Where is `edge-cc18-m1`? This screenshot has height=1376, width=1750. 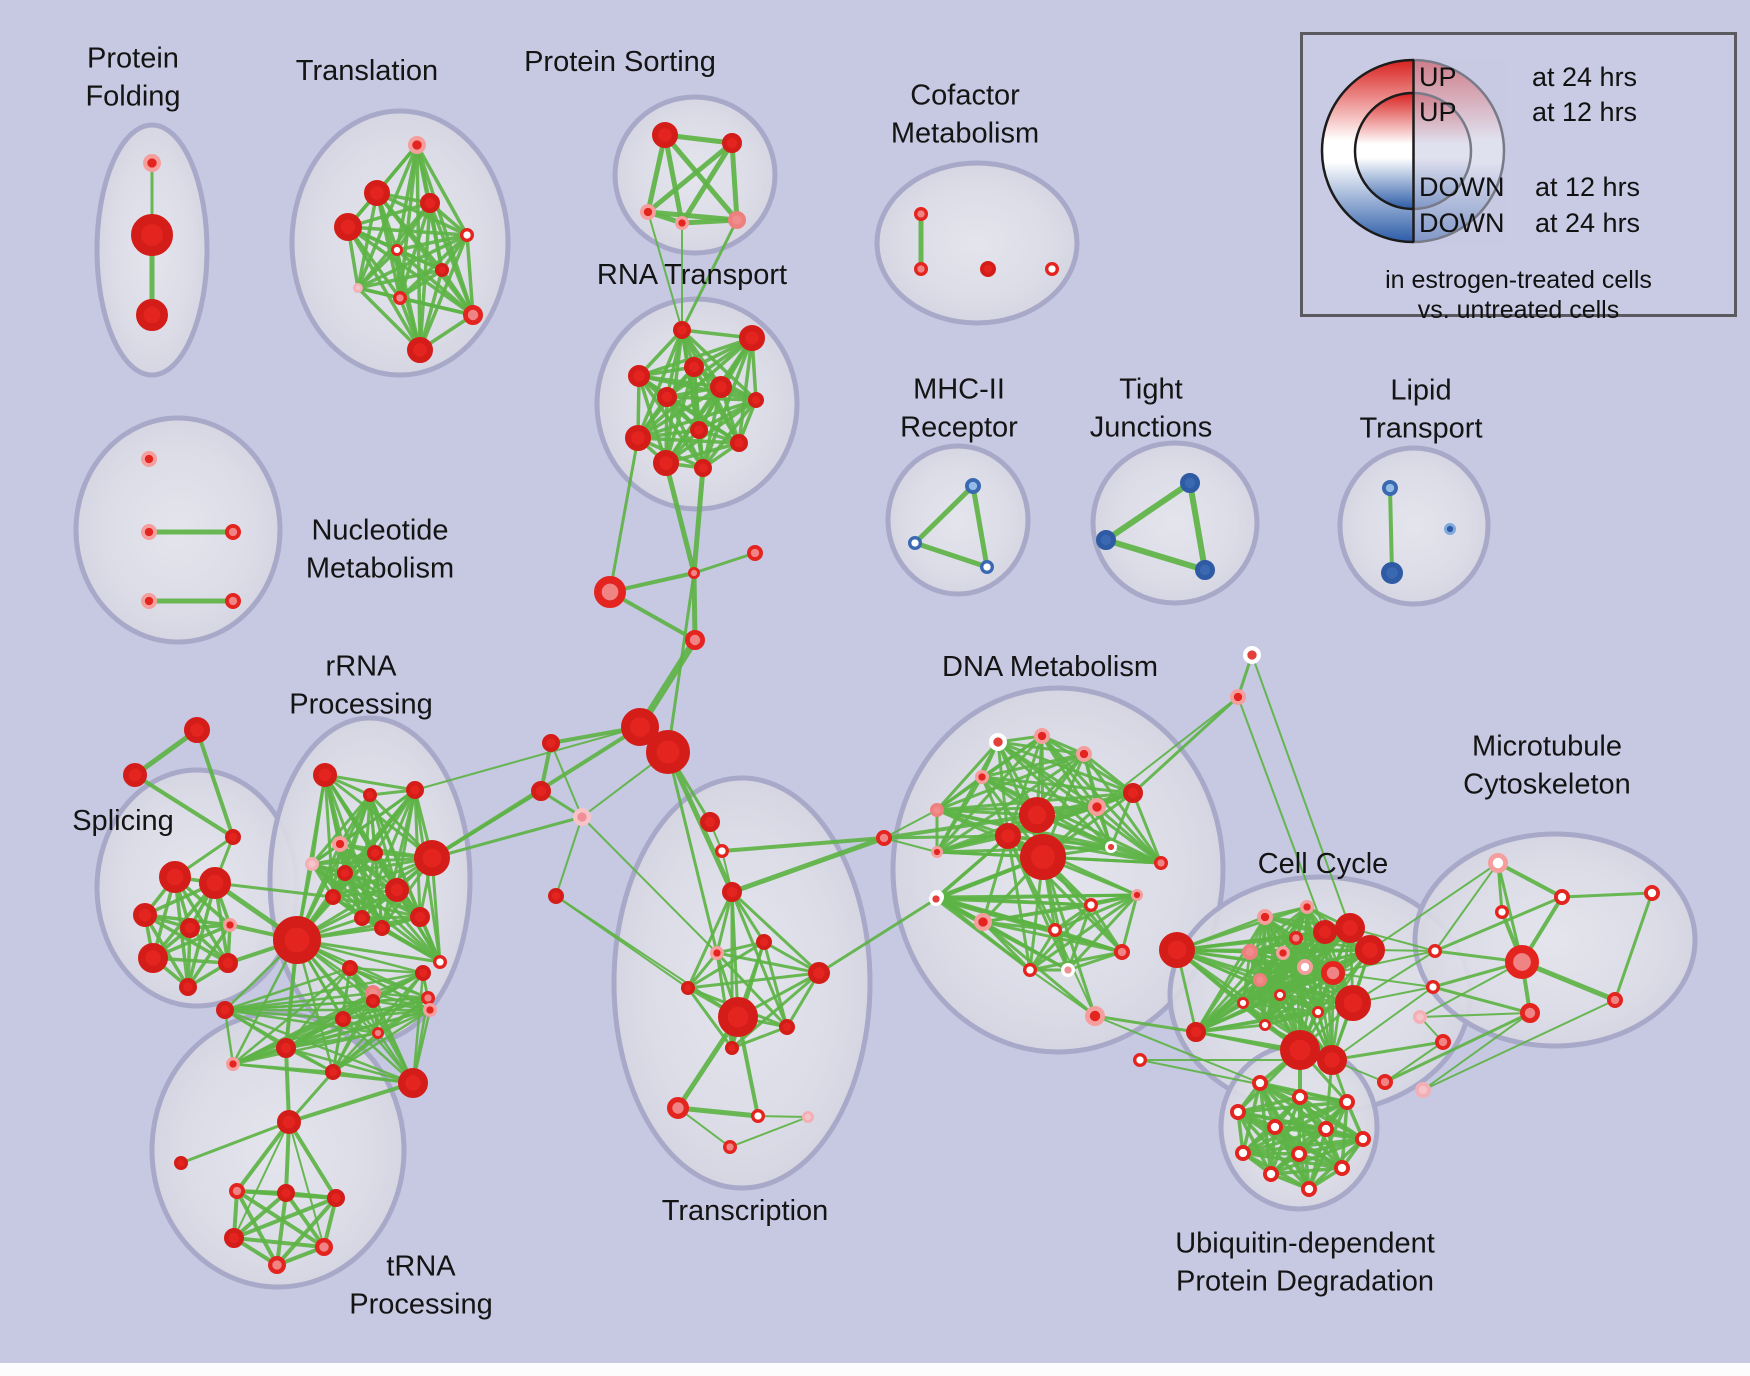 edge-cc18-m1 is located at coordinates (1466, 907).